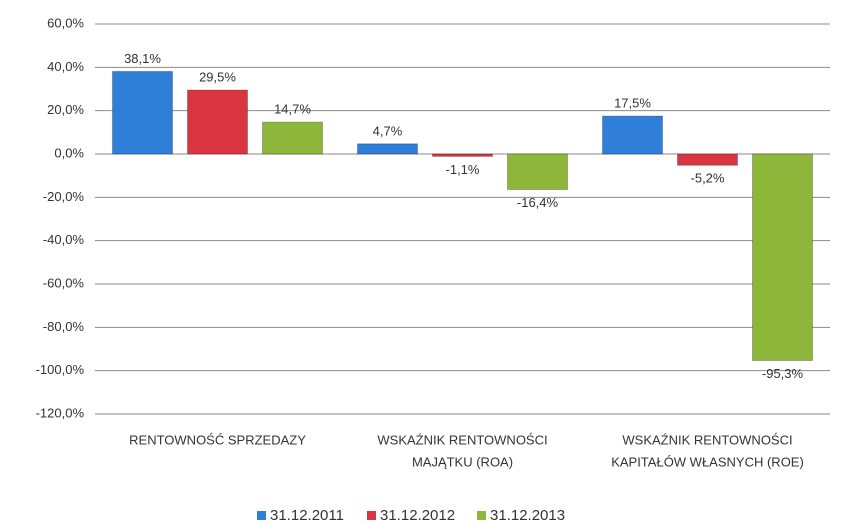  Describe the element at coordinates (538, 202) in the screenshot. I see `data-label: -16,4%` at that location.